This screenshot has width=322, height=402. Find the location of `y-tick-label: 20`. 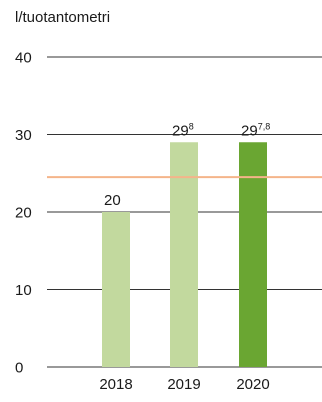

y-tick-label: 20 is located at coordinates (23, 213).